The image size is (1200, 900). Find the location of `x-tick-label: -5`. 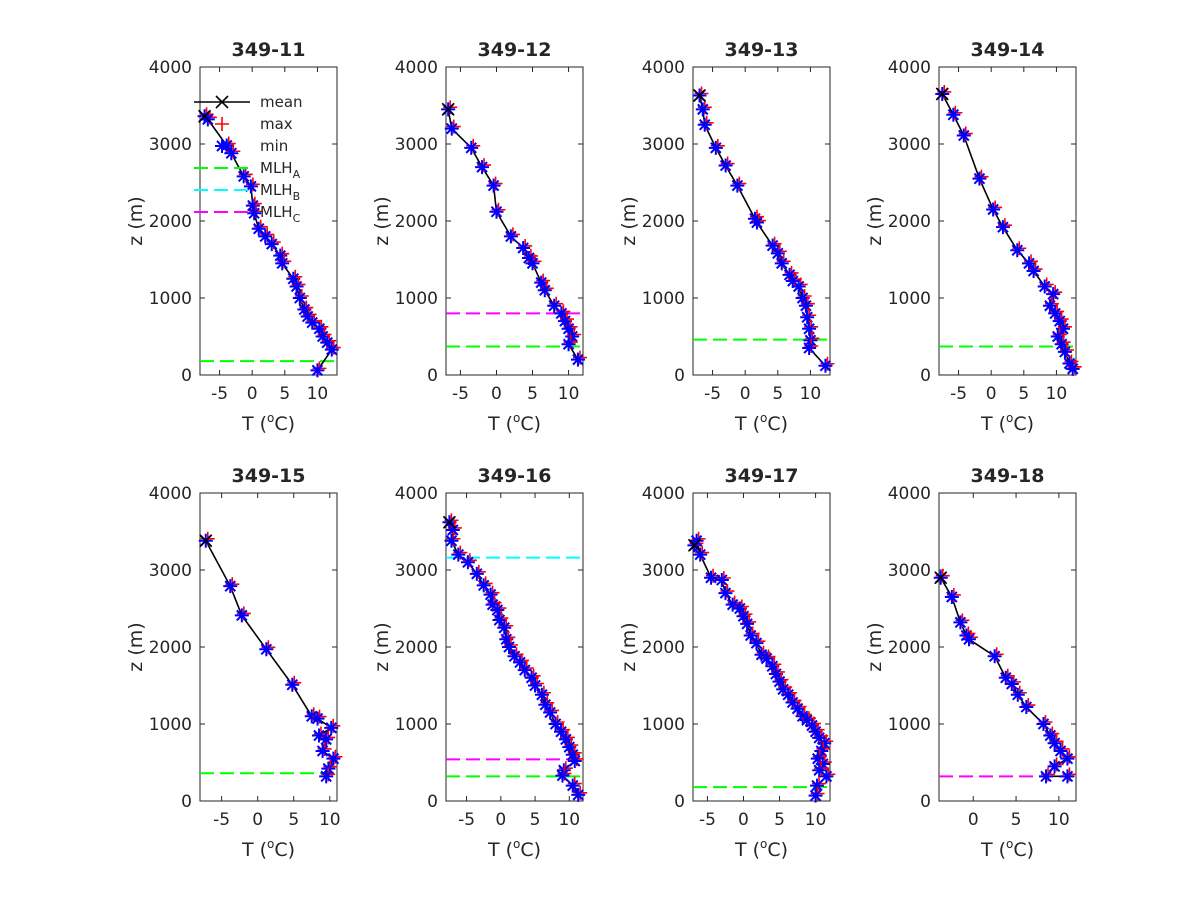

x-tick-label: -5 is located at coordinates (460, 394).